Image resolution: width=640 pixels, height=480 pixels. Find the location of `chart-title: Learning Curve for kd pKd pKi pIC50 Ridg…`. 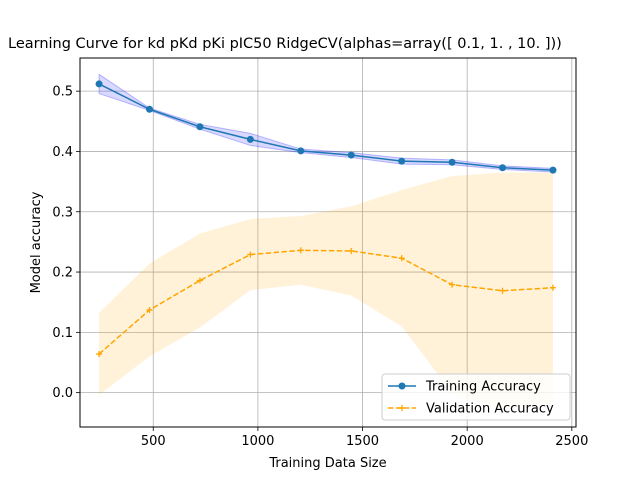

chart-title: Learning Curve for kd pKd pKi pIC50 Ridg… is located at coordinates (285, 44).